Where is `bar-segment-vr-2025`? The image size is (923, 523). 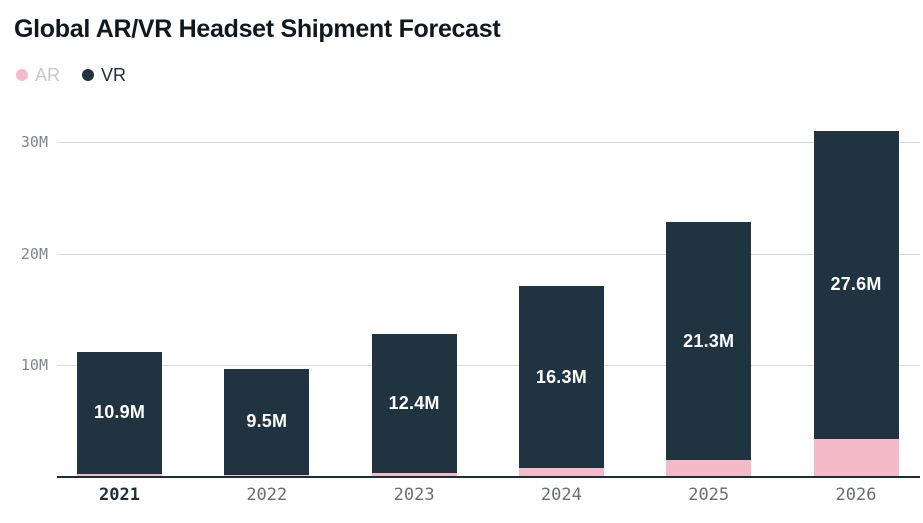
bar-segment-vr-2025 is located at coordinates (709, 341).